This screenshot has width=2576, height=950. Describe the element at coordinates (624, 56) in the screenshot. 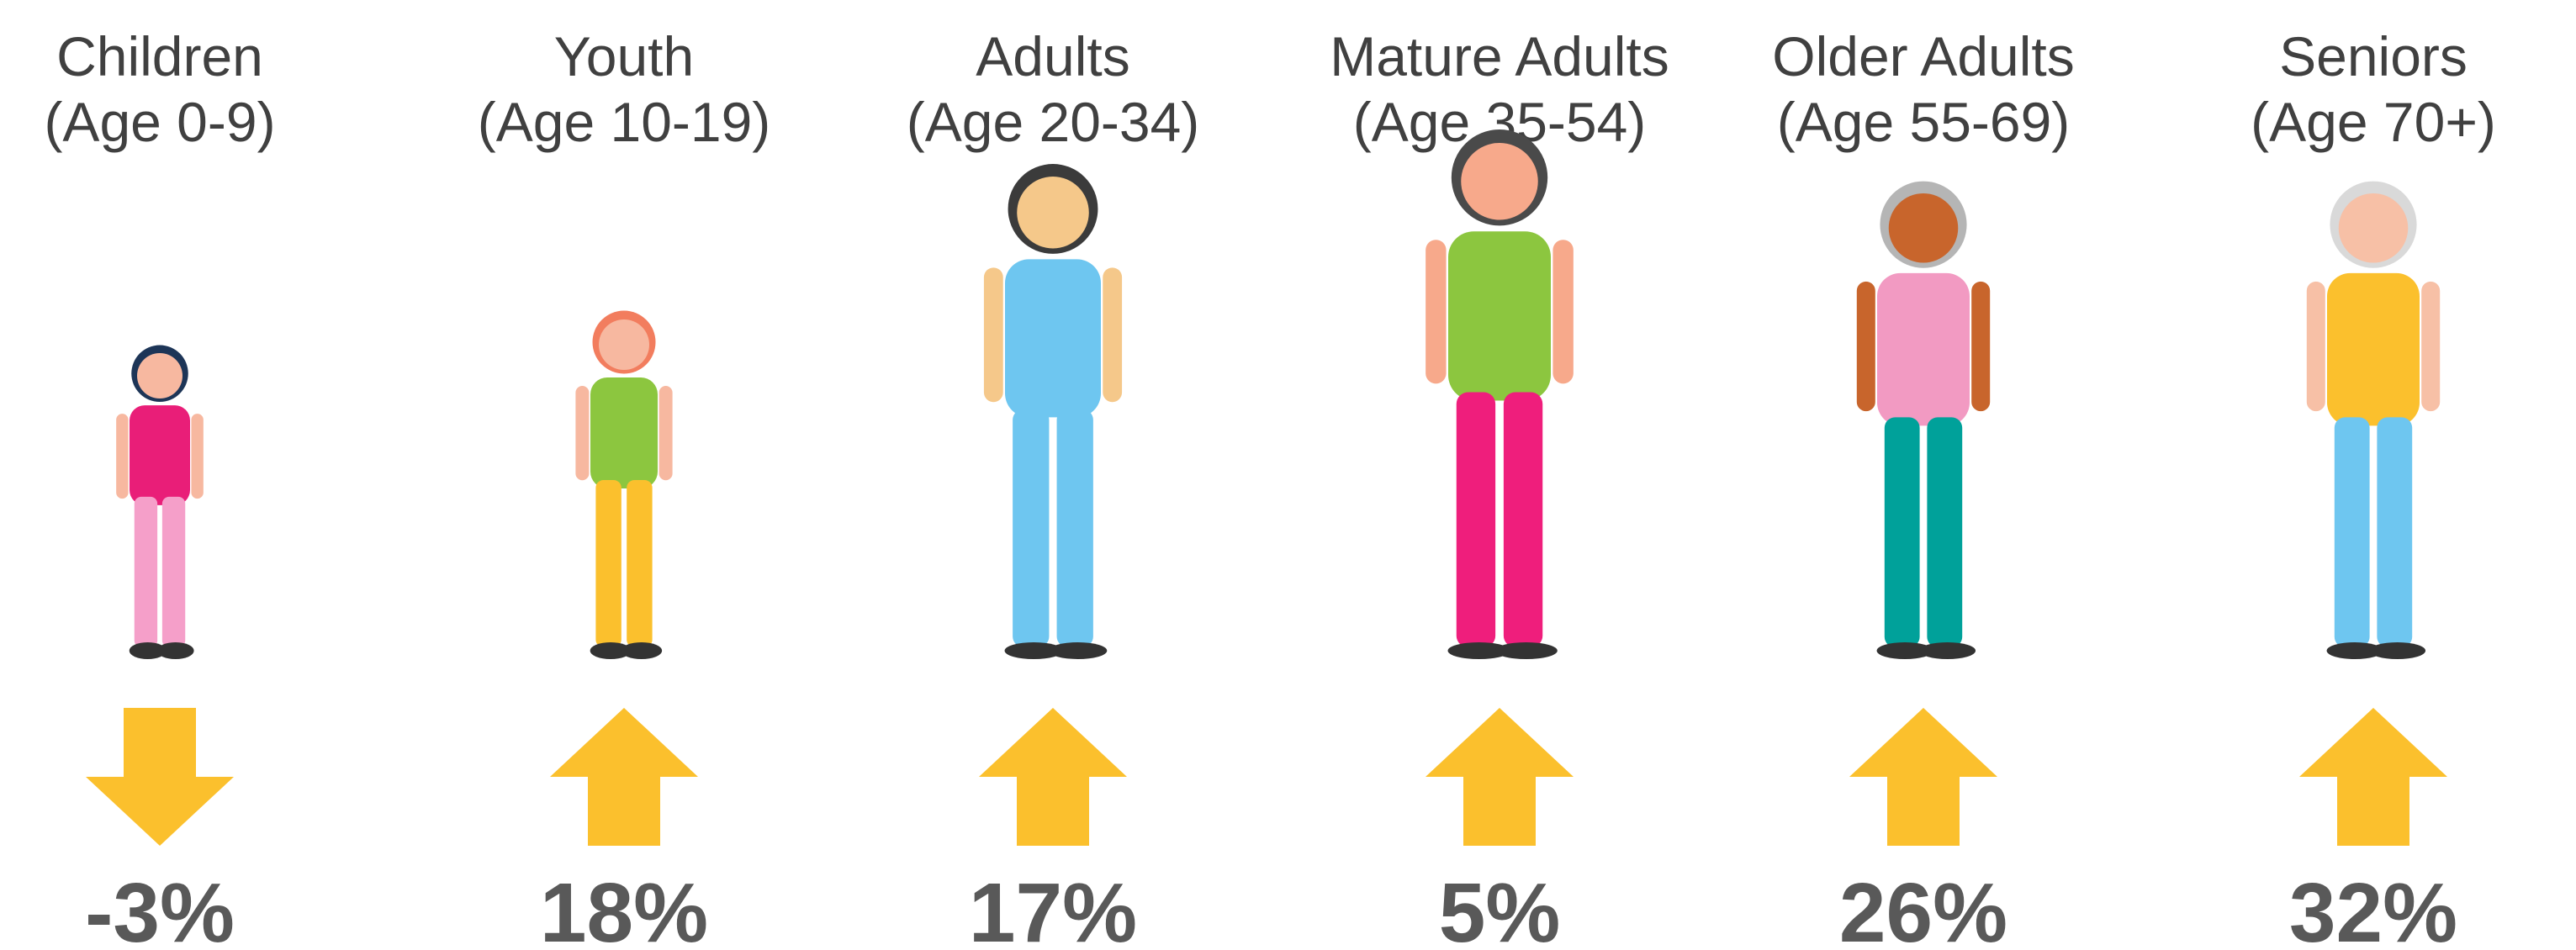

I see `group-name: Youth` at that location.